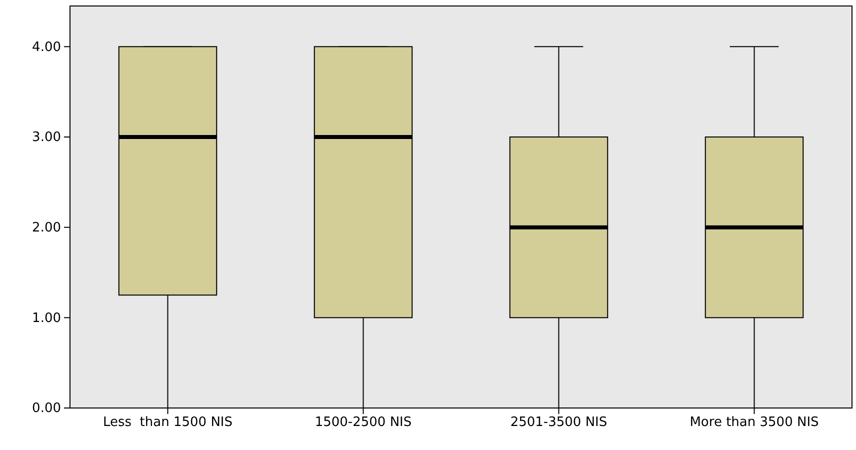 The image size is (856, 450). Describe the element at coordinates (46, 138) in the screenshot. I see `y-tick-label: 3.00` at that location.